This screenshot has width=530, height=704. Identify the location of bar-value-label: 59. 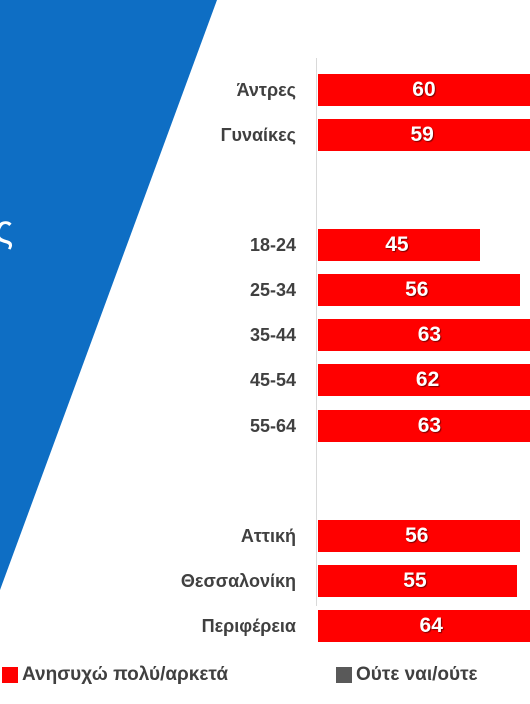
(422, 135).